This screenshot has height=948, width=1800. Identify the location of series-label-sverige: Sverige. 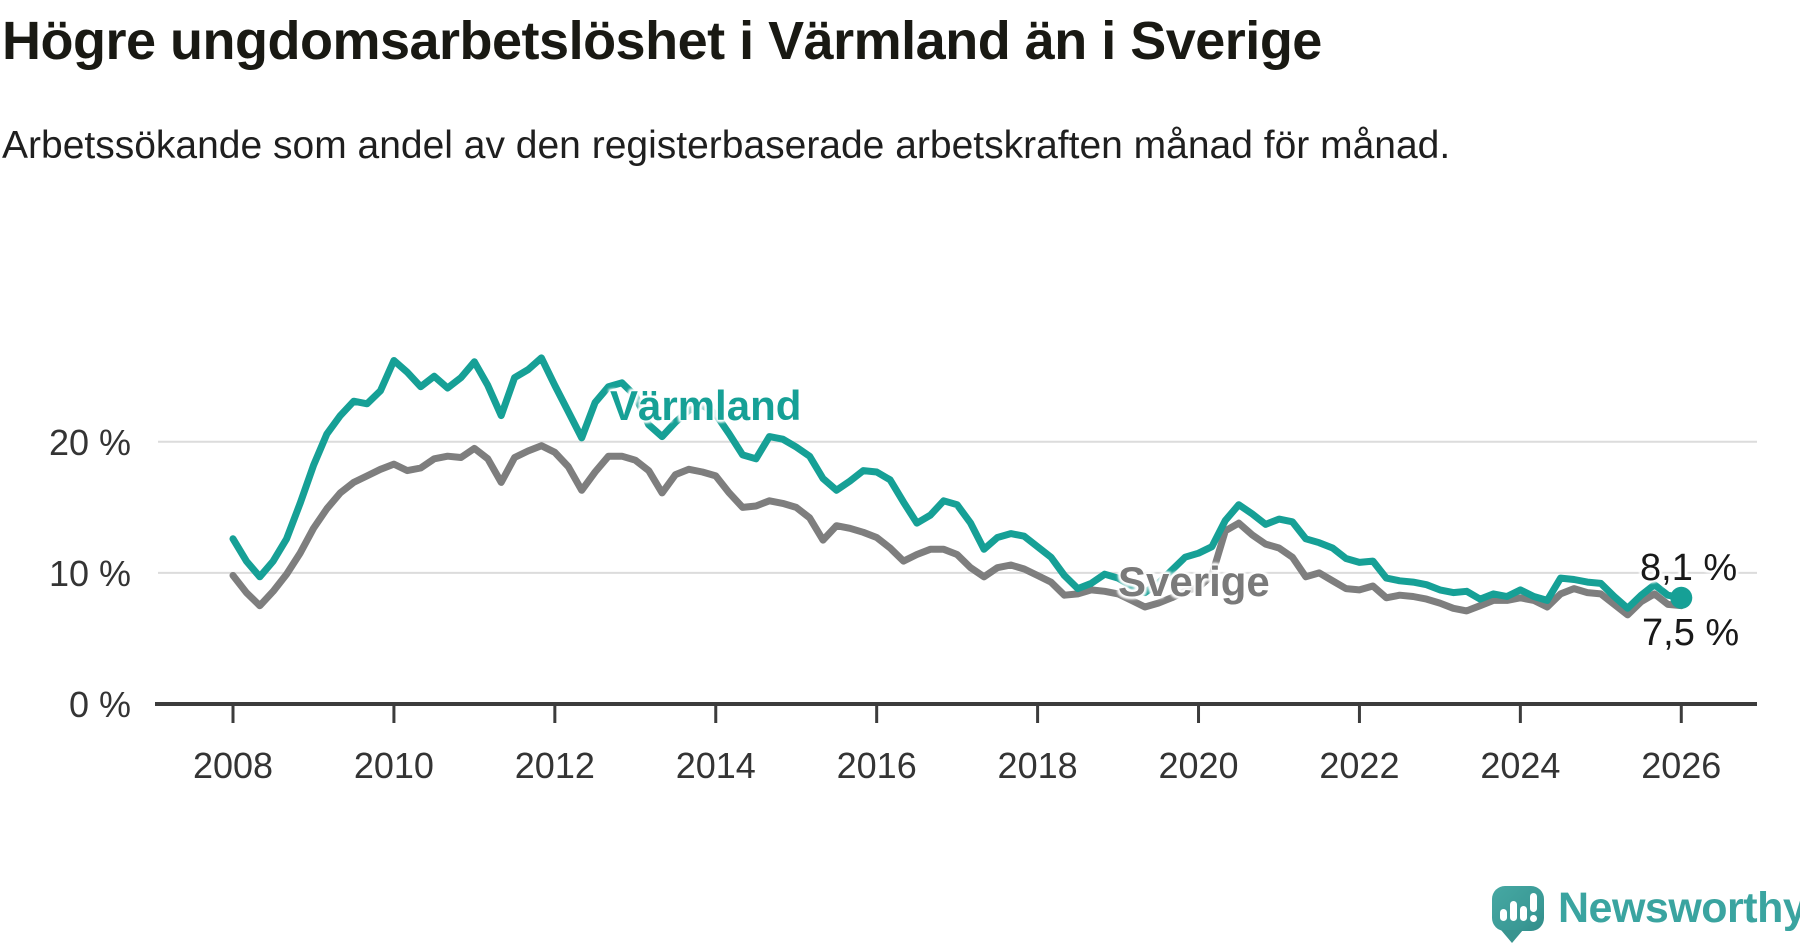
(1194, 581).